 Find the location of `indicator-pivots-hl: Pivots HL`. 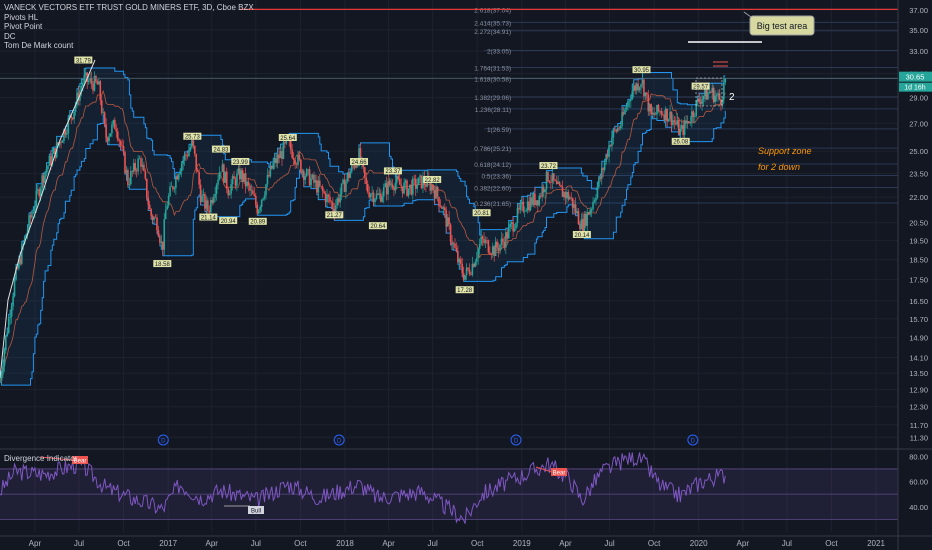

indicator-pivots-hl: Pivots HL is located at coordinates (21, 17).